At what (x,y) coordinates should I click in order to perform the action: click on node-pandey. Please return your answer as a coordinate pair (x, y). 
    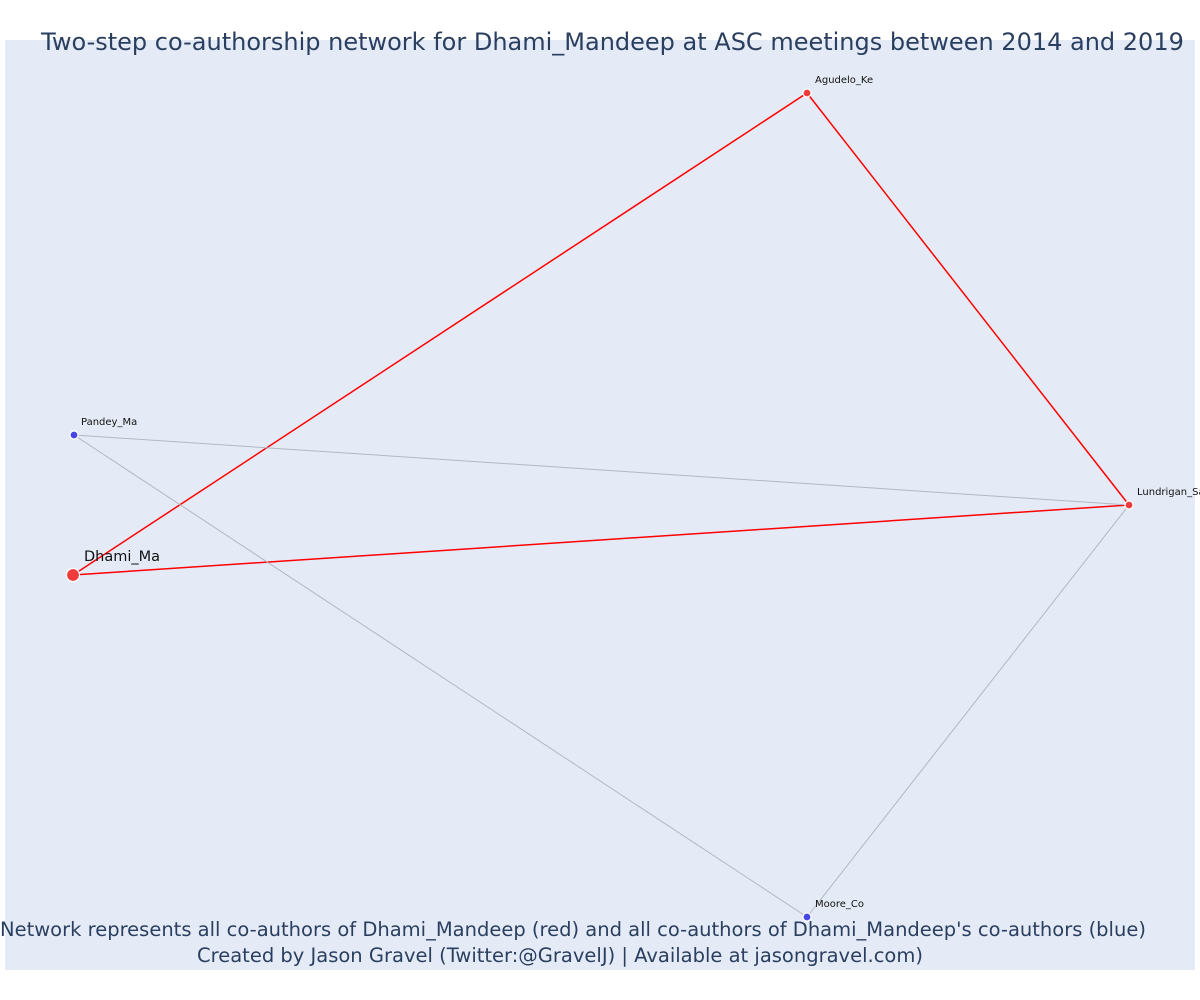
    Looking at the image, I should click on (74, 435).